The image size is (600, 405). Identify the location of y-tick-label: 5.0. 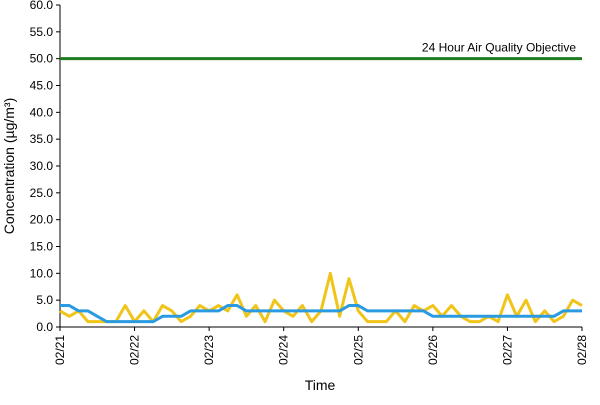
(44, 300).